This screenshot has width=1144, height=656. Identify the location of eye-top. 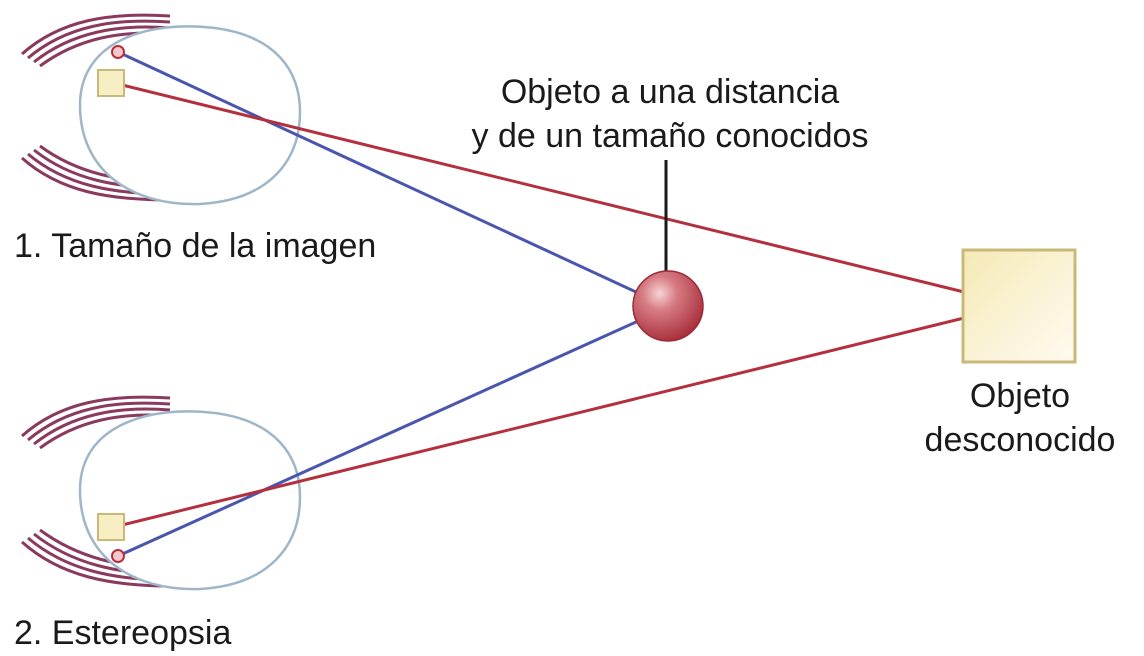
(161, 109).